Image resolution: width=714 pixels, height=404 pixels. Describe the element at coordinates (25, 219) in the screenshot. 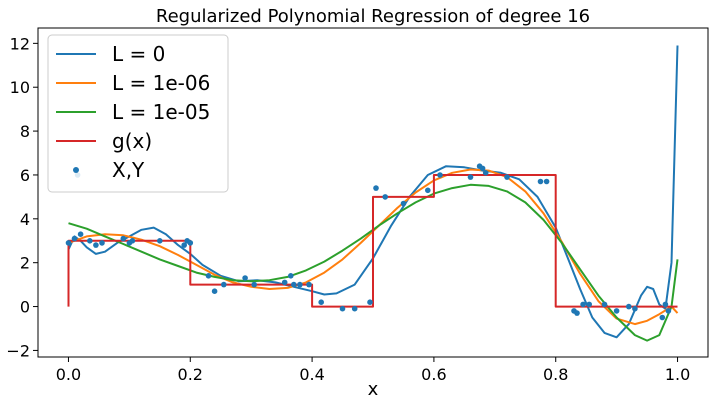

I see `y-tick-label: 4` at that location.